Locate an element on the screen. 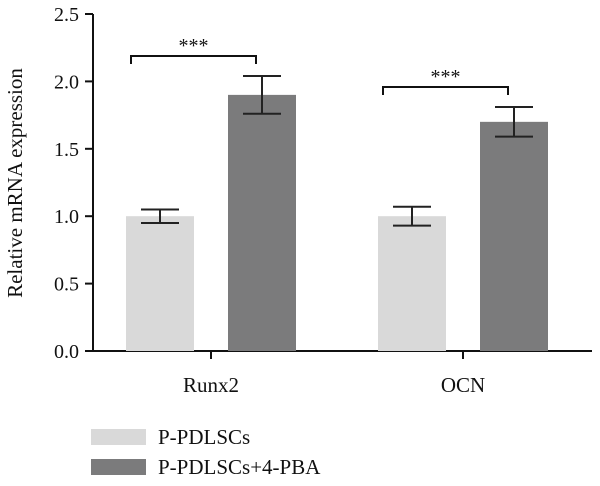 This screenshot has height=486, width=600. y-axis-label: Relative mRNA expression is located at coordinates (15, 183).